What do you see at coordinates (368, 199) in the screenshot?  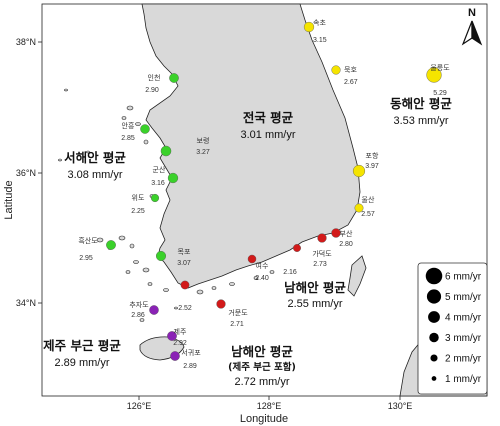 I see `station-name-label: 울산` at bounding box center [368, 199].